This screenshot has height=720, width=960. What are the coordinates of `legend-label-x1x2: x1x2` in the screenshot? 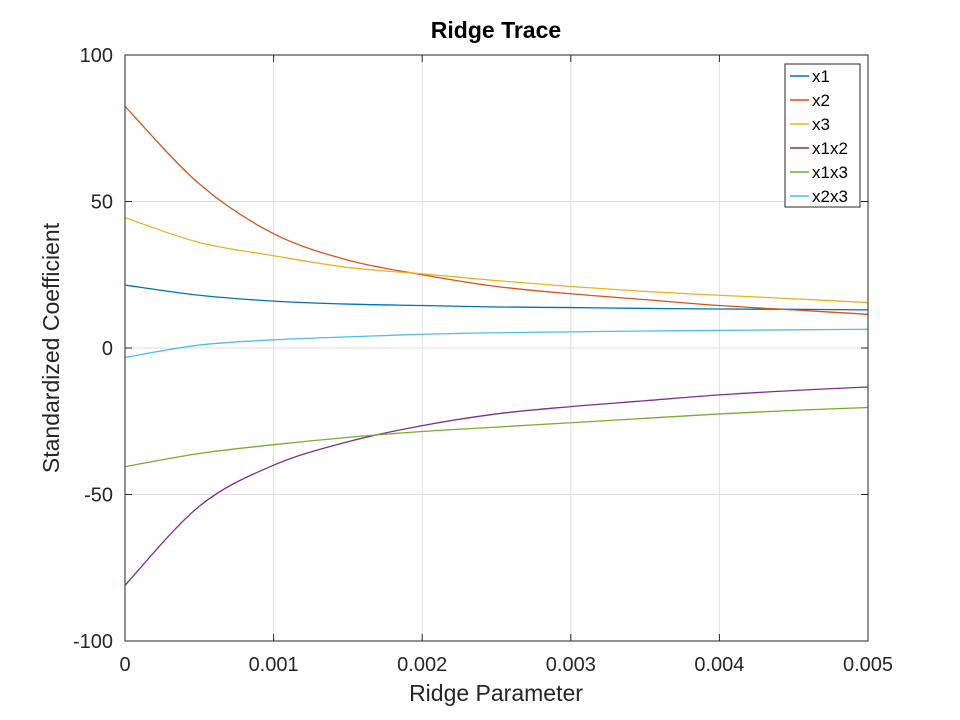 It's located at (830, 148).